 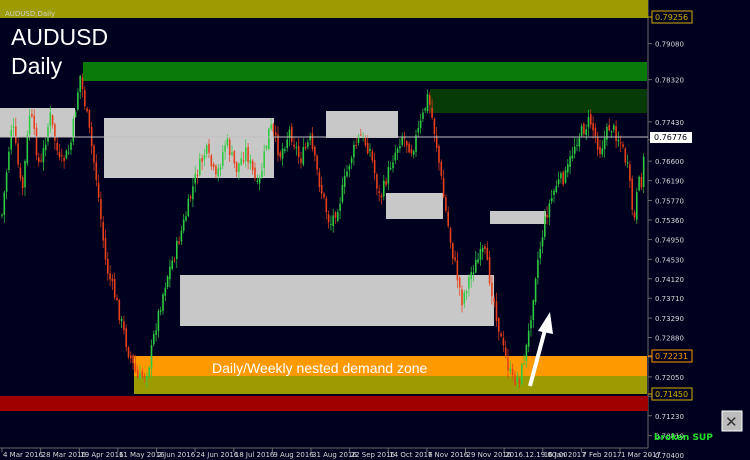 What do you see at coordinates (217, 455) in the screenshot?
I see `x-tick-label: 24 Jun 2016` at bounding box center [217, 455].